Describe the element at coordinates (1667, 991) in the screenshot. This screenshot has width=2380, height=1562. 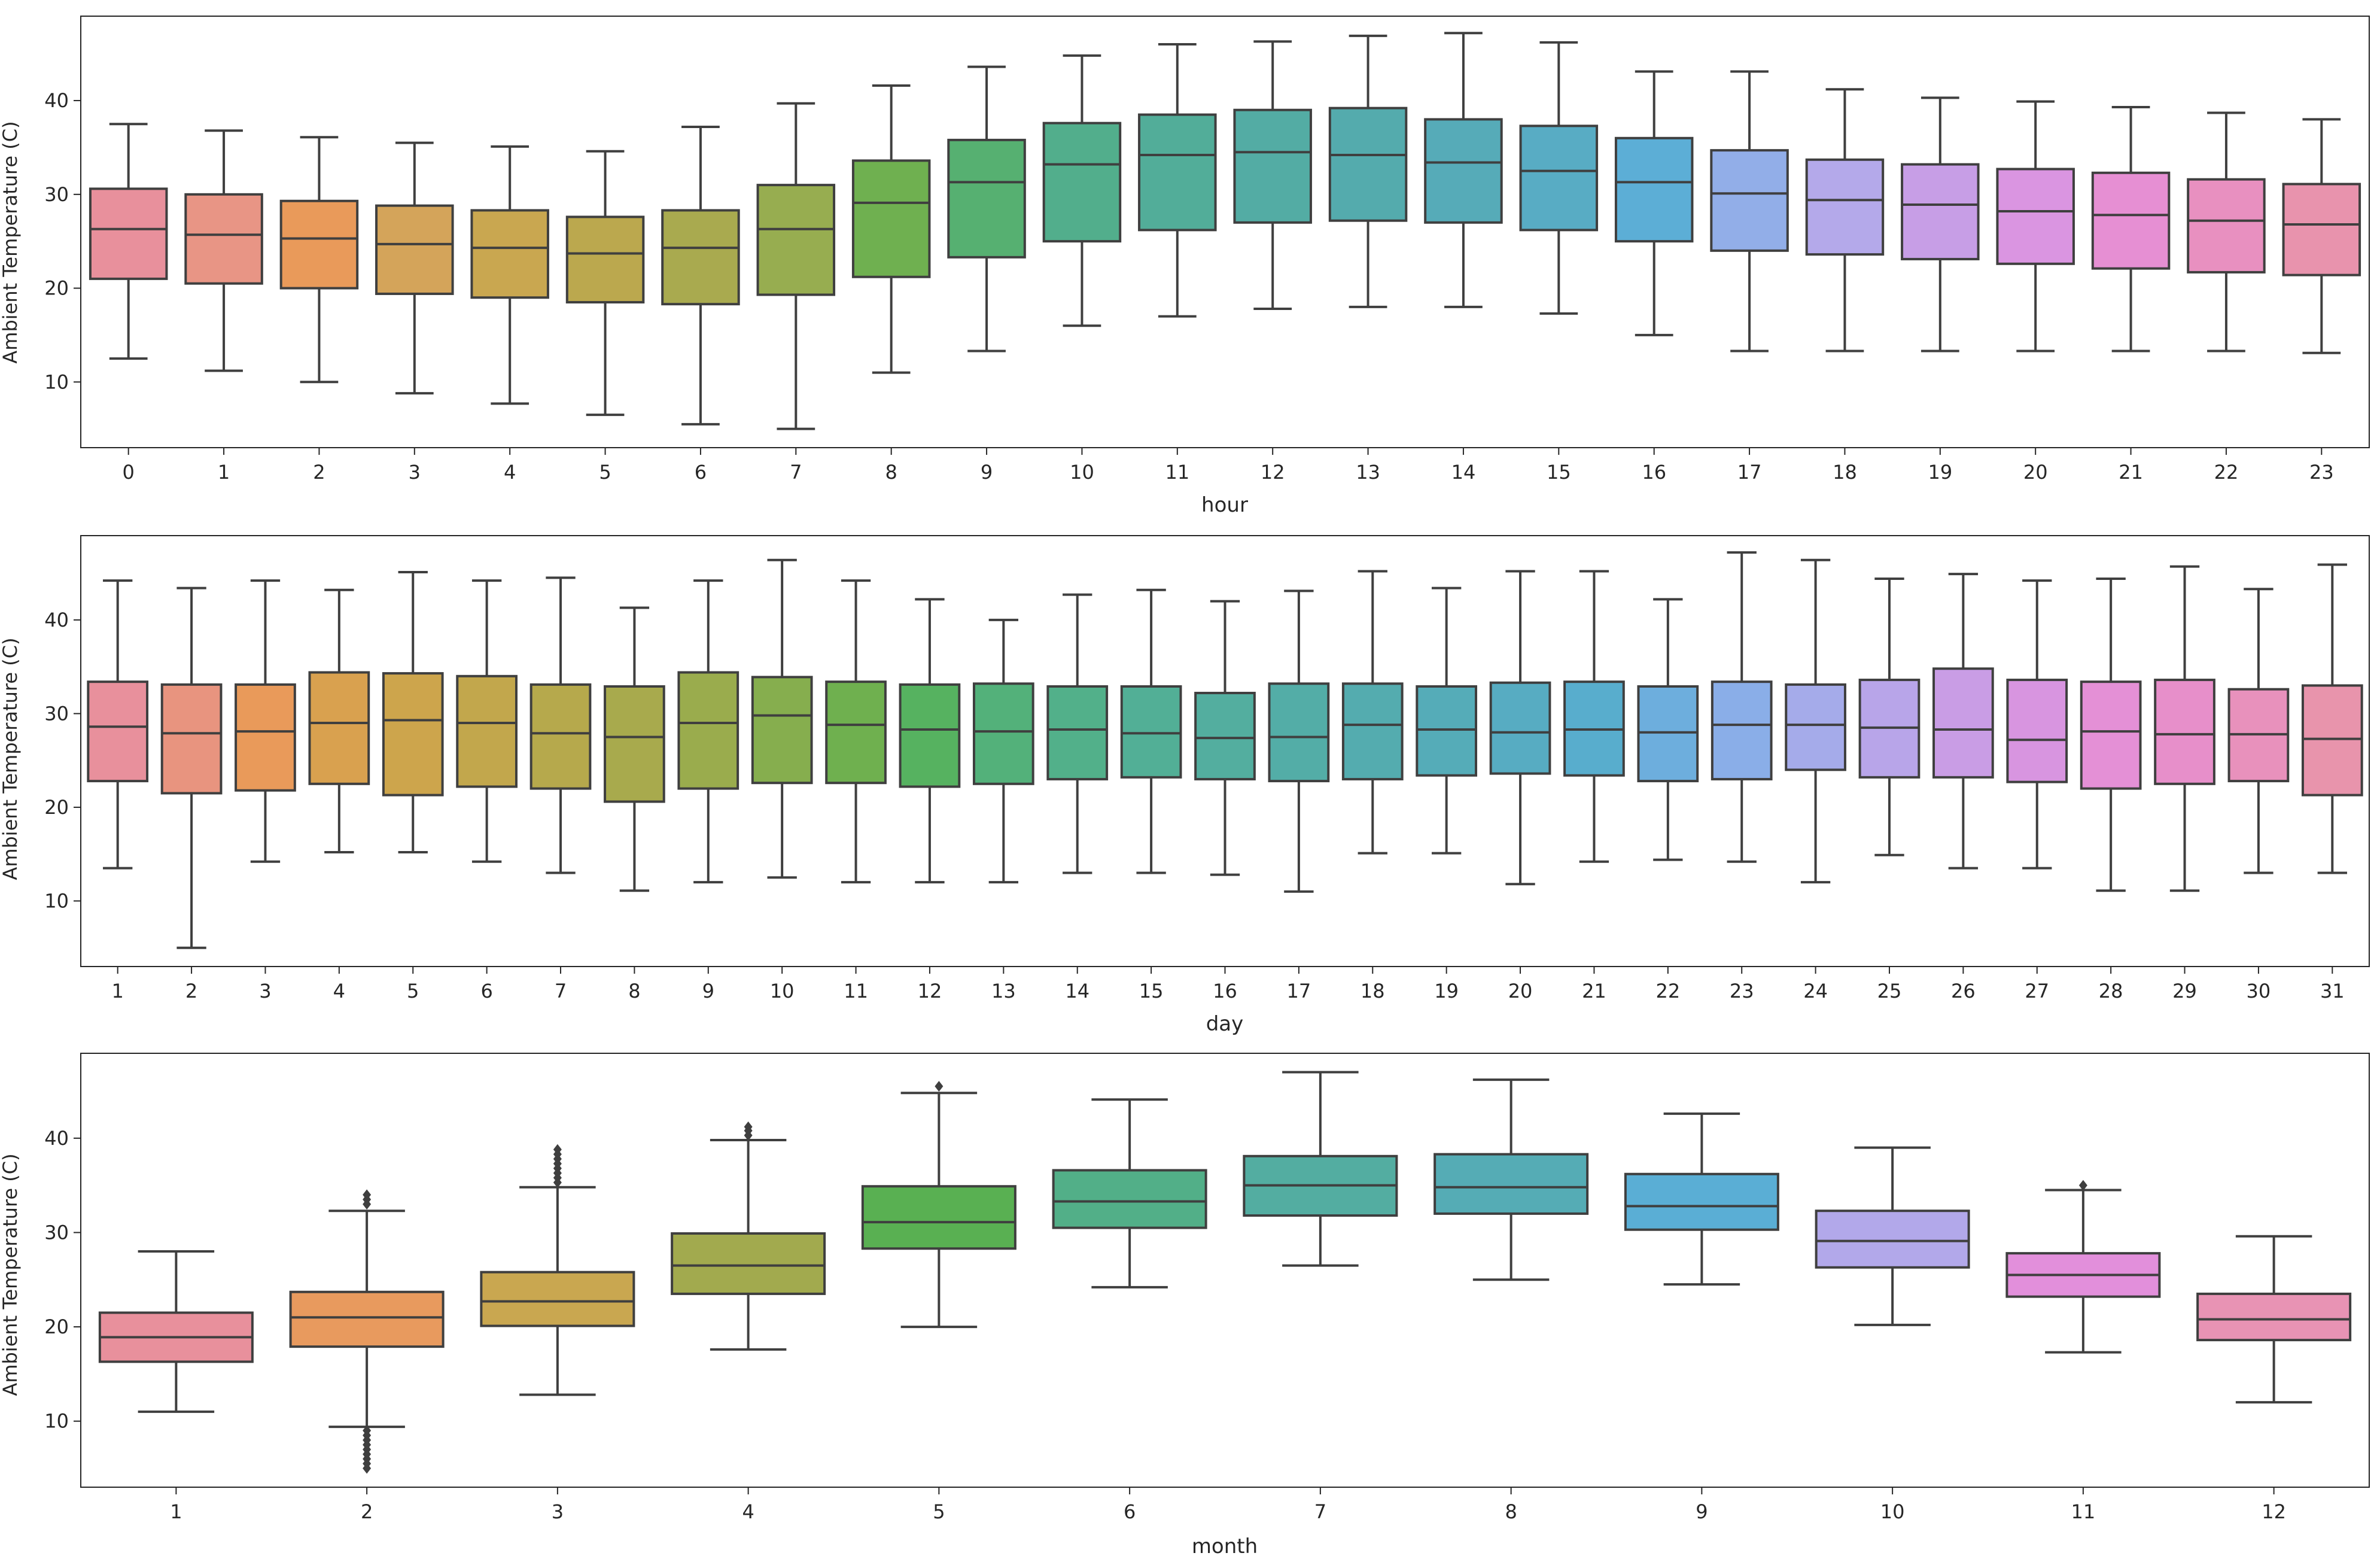
I see `x-tick-label: 22` at that location.